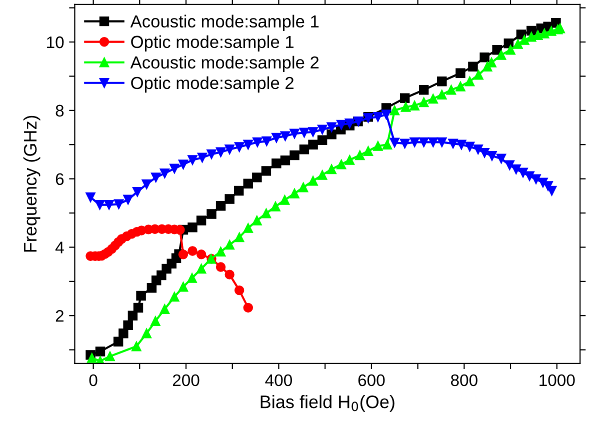 Image resolution: width=598 pixels, height=439 pixels. Describe the element at coordinates (212, 84) in the screenshot. I see `legend-label: Optic mode:sample 2` at that location.